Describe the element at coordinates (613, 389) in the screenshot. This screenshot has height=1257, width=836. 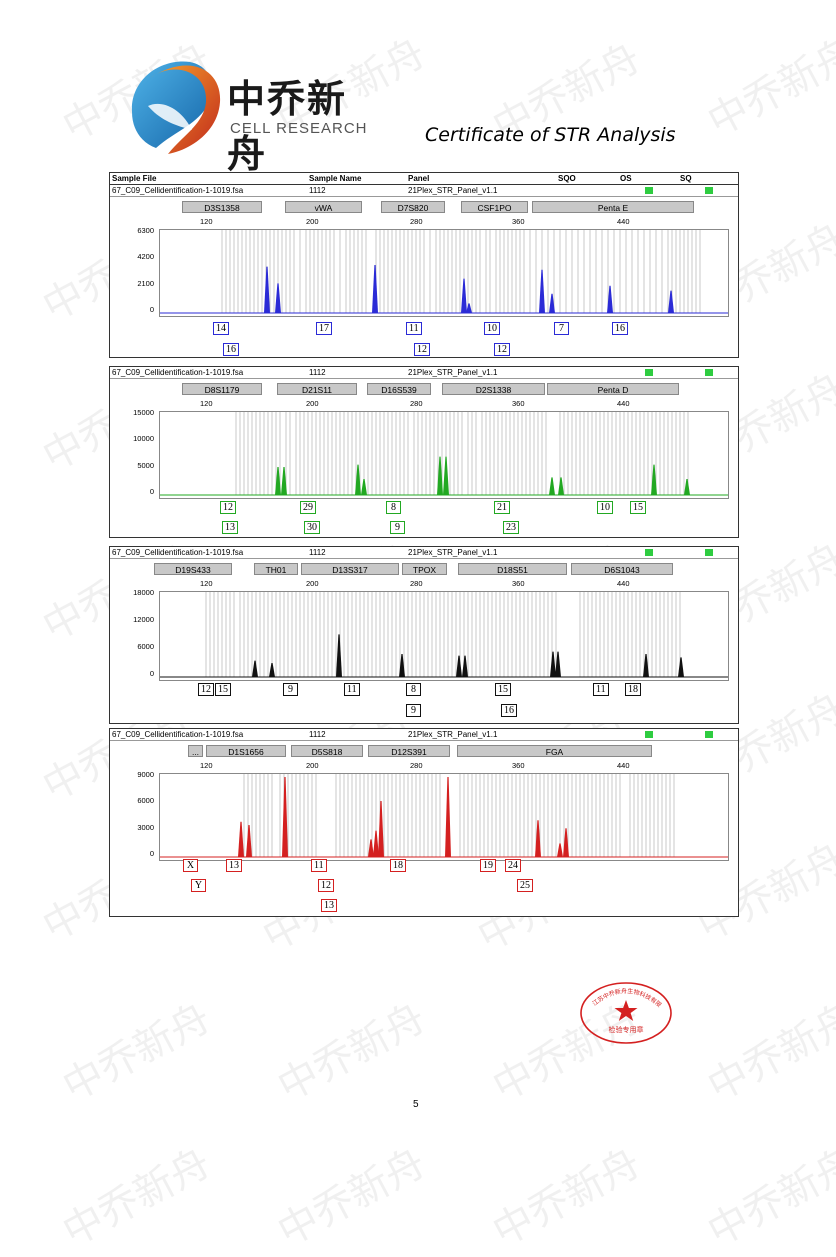
I see `locus-label: Penta D` at that location.